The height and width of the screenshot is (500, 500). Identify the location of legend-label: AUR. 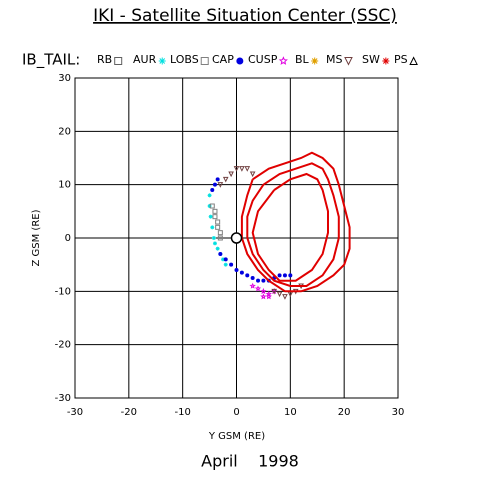
(145, 59).